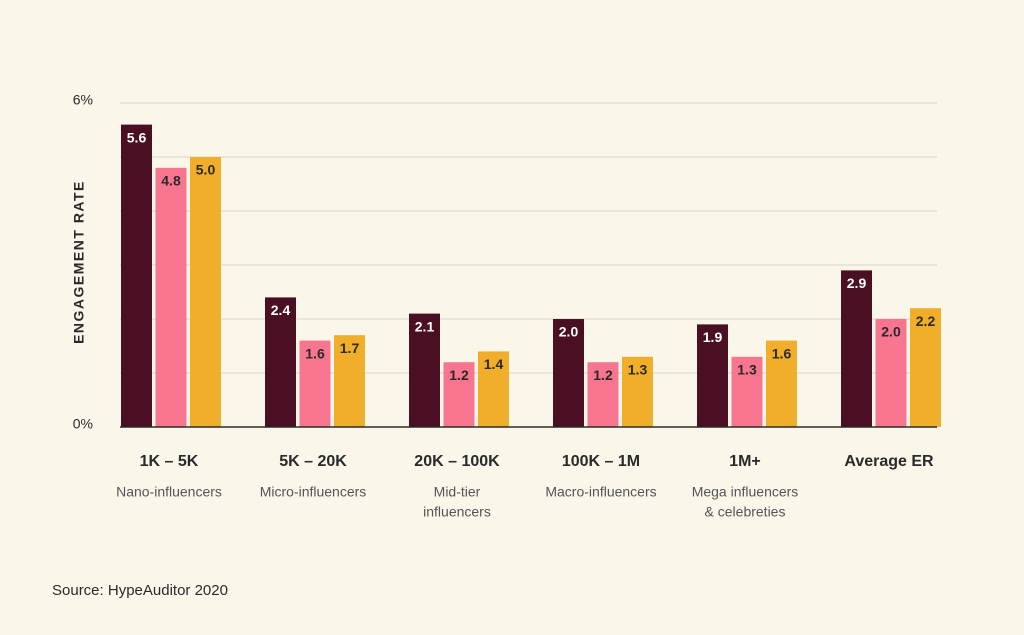 The width and height of the screenshot is (1024, 635). Describe the element at coordinates (83, 424) in the screenshot. I see `y-tick-label: 0%` at that location.